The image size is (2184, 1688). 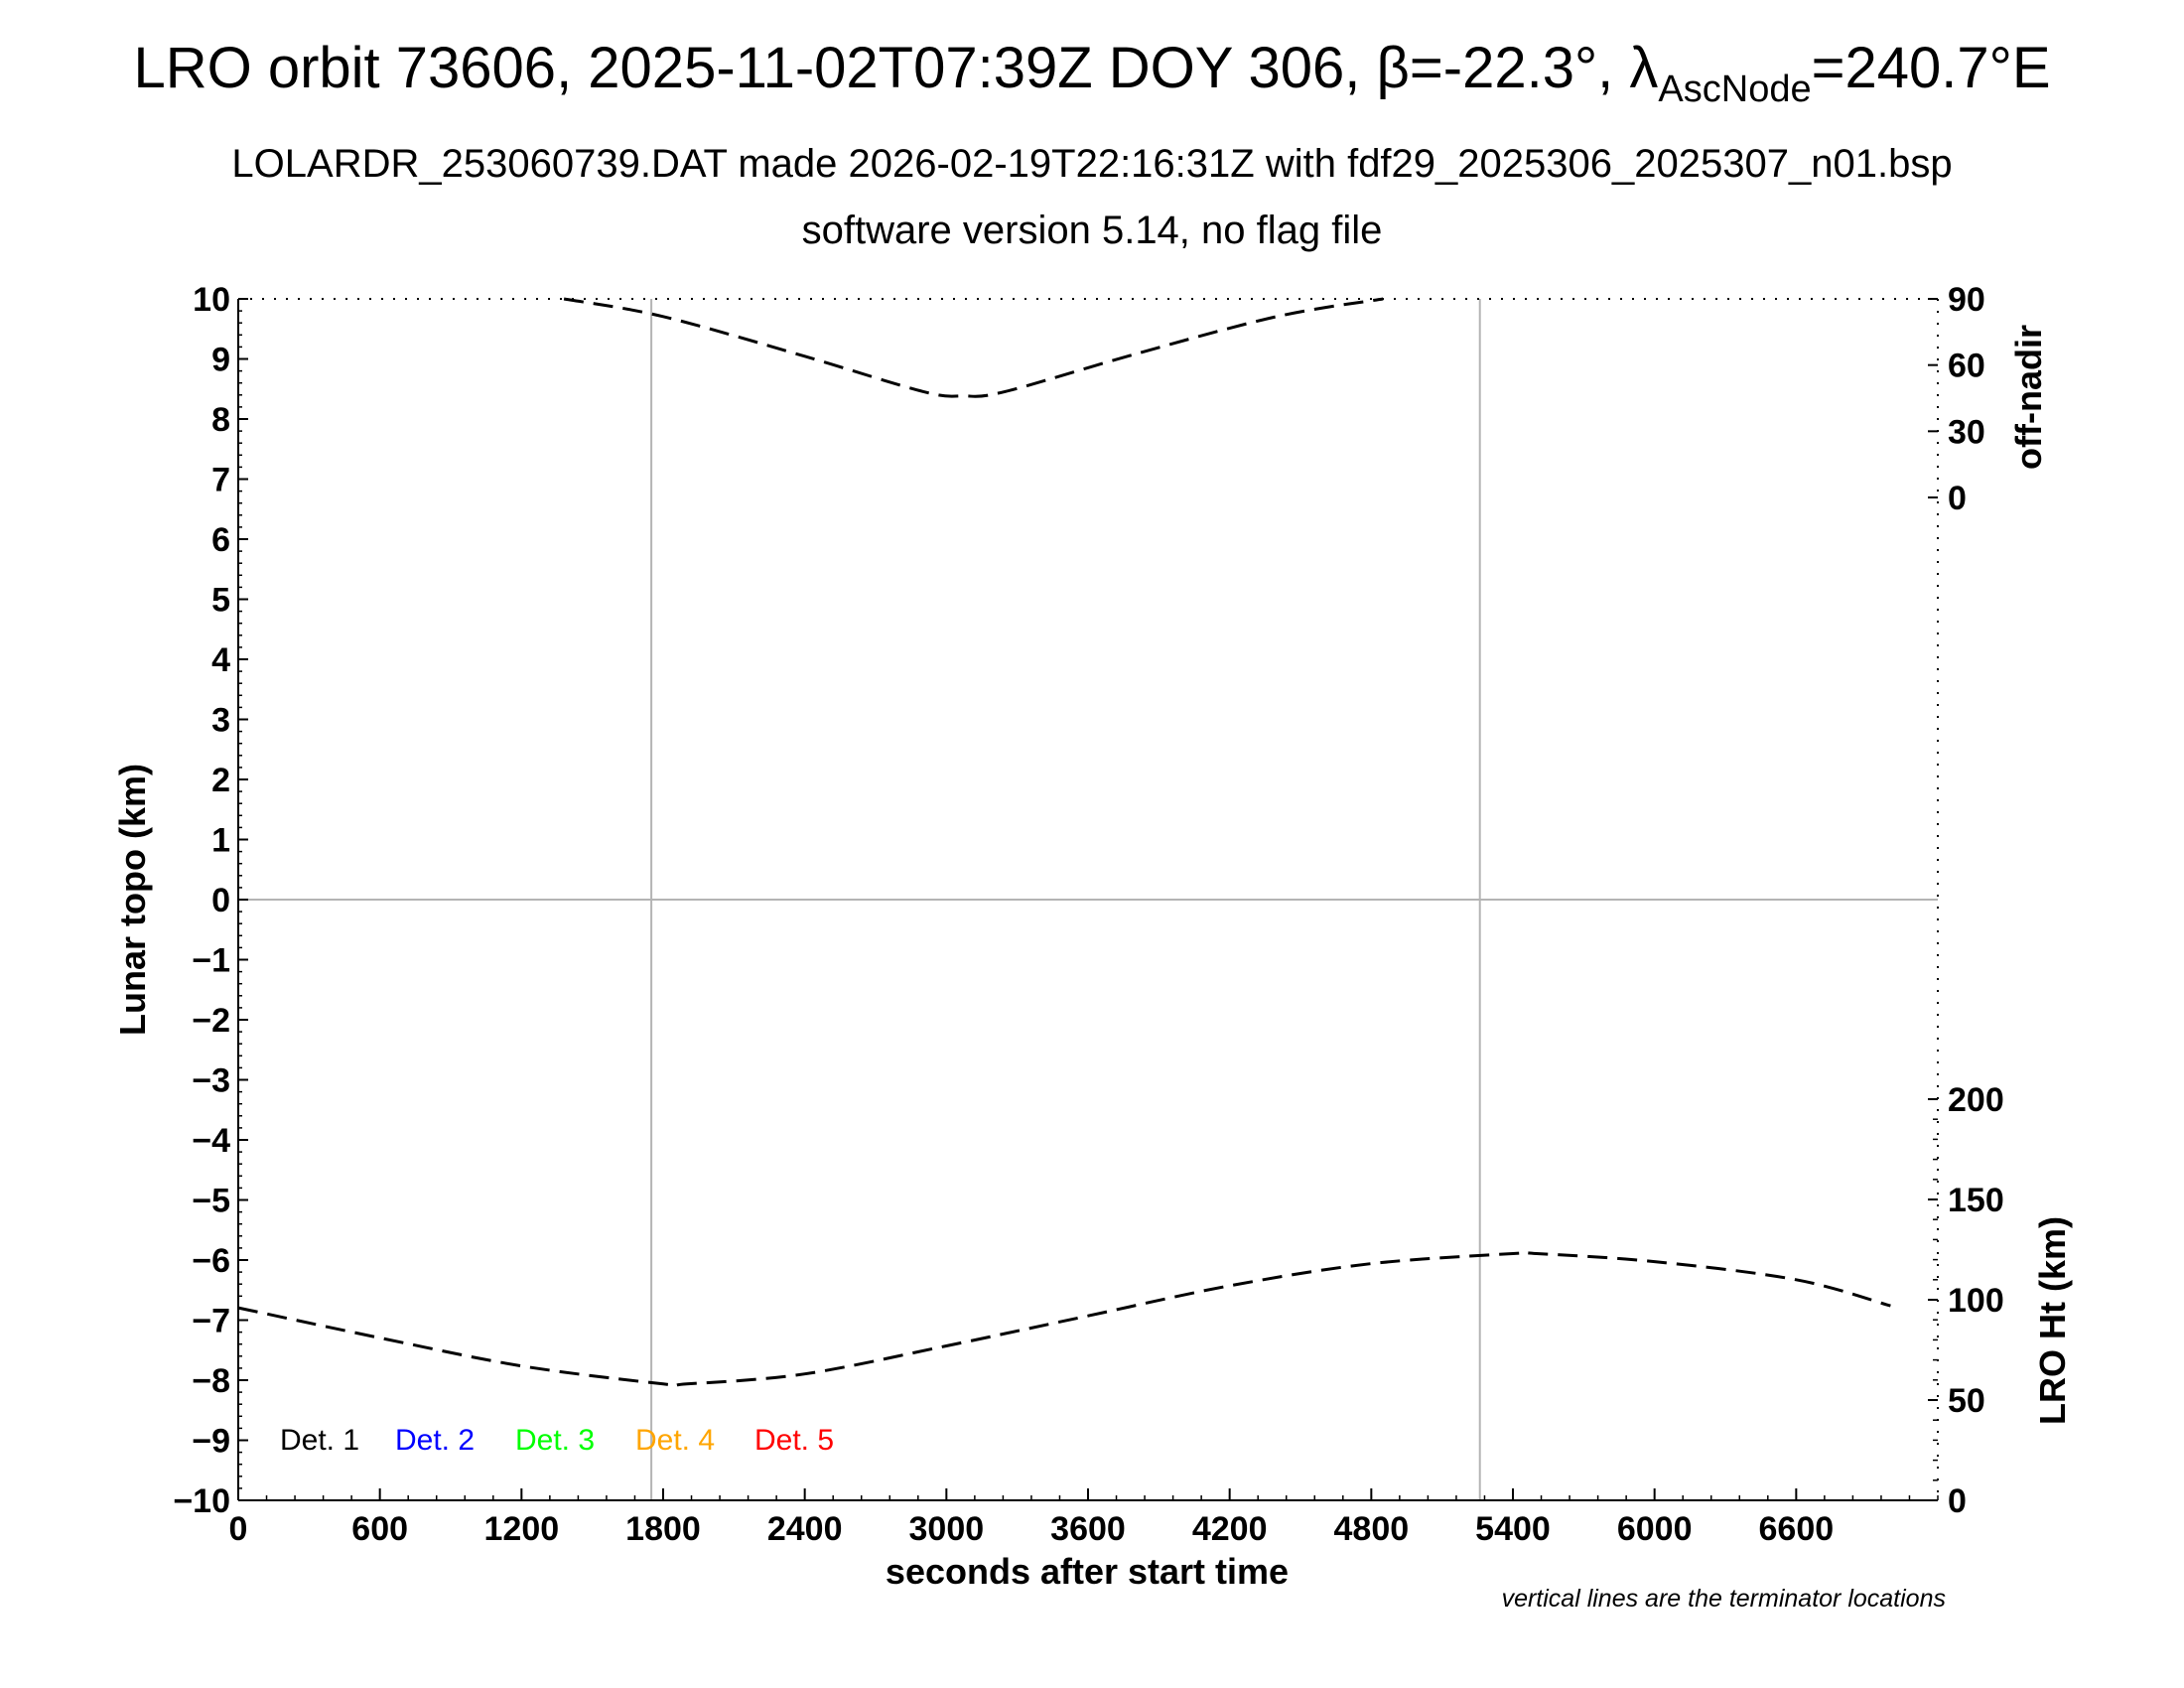 What do you see at coordinates (1976, 1301) in the screenshot?
I see `lro-ht-tick-label: 100` at bounding box center [1976, 1301].